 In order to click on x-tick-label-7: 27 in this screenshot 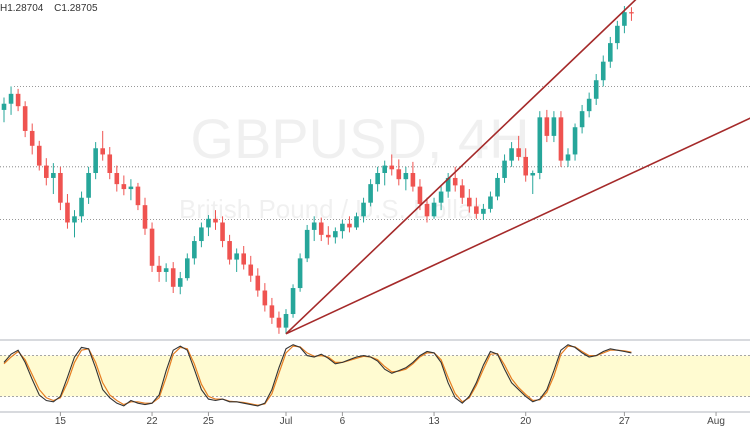, I will do `click(625, 421)`.